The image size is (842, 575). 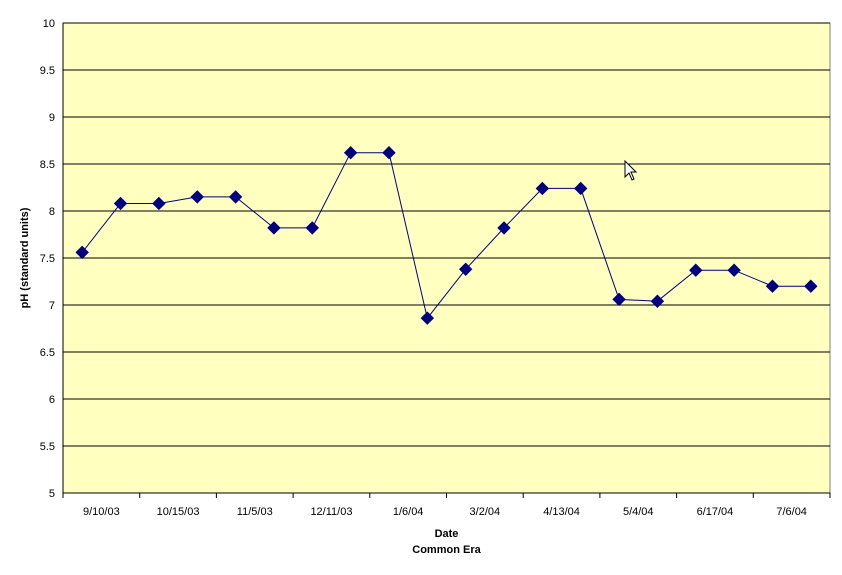 I want to click on x-tick-label: 12/11/03, so click(x=331, y=512).